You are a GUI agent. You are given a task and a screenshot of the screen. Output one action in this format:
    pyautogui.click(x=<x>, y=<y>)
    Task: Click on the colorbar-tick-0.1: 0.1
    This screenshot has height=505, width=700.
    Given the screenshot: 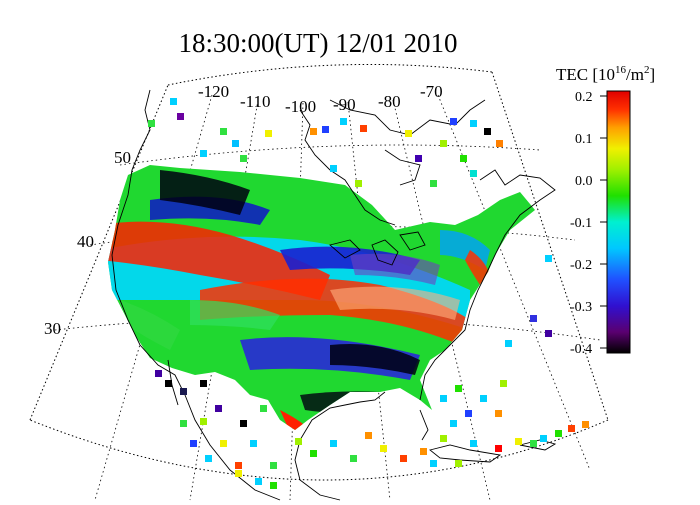 What is the action you would take?
    pyautogui.click(x=584, y=139)
    